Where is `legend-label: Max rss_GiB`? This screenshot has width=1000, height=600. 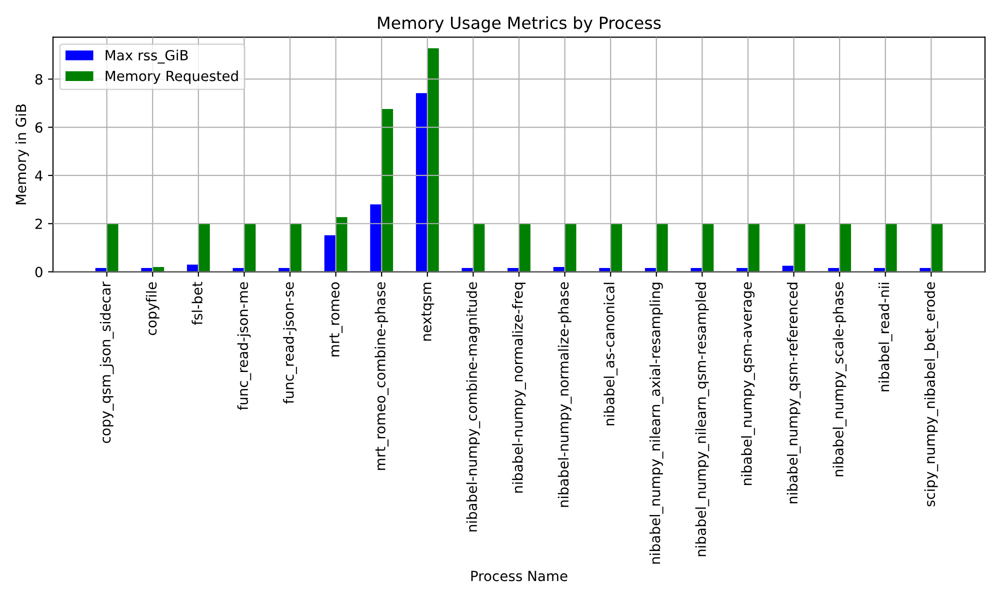
legend-label: Max rss_GiB is located at coordinates (147, 57).